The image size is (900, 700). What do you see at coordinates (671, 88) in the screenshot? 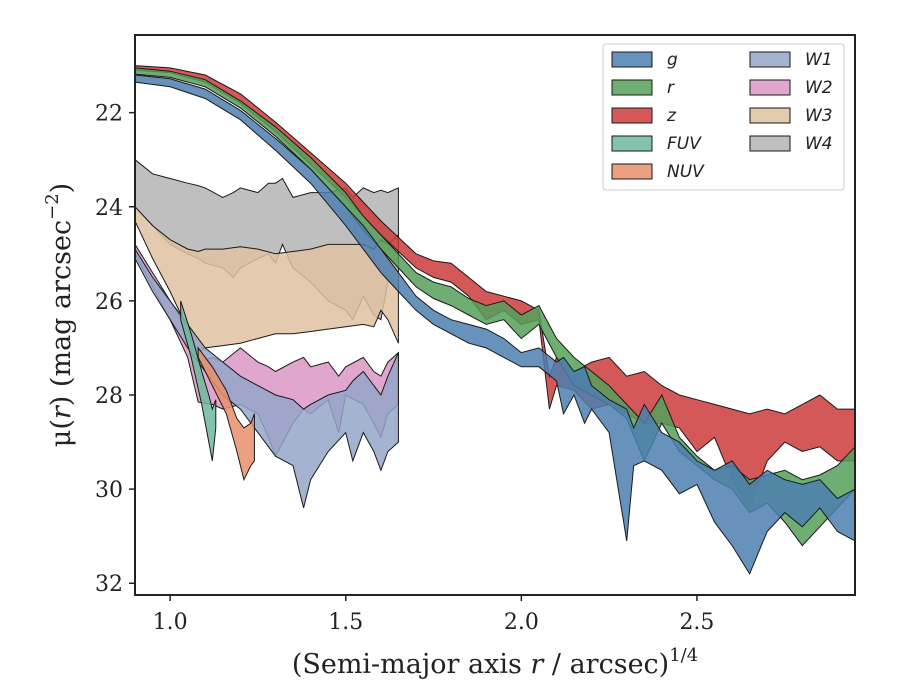
I see `legend-label-r: r` at bounding box center [671, 88].